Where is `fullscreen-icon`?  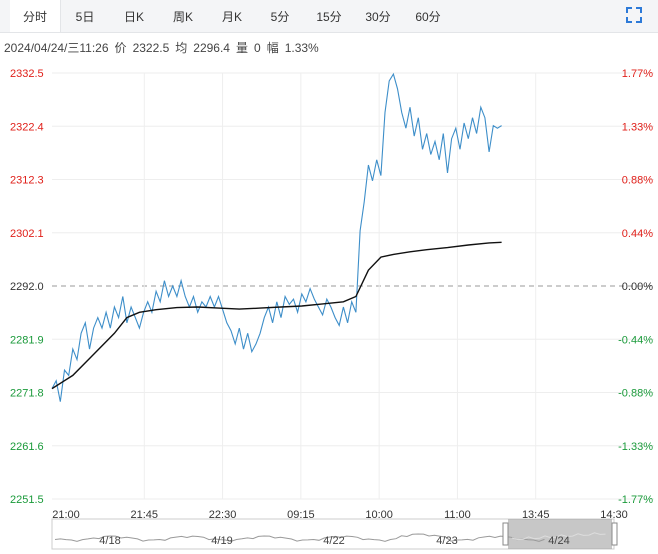 fullscreen-icon is located at coordinates (634, 15).